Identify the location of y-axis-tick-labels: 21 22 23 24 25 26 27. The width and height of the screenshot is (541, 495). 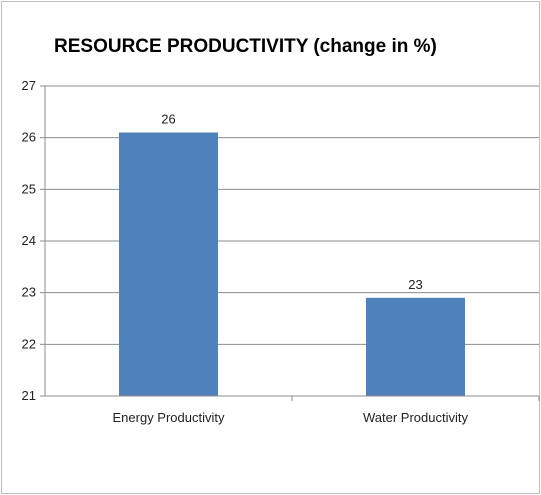
(29, 240).